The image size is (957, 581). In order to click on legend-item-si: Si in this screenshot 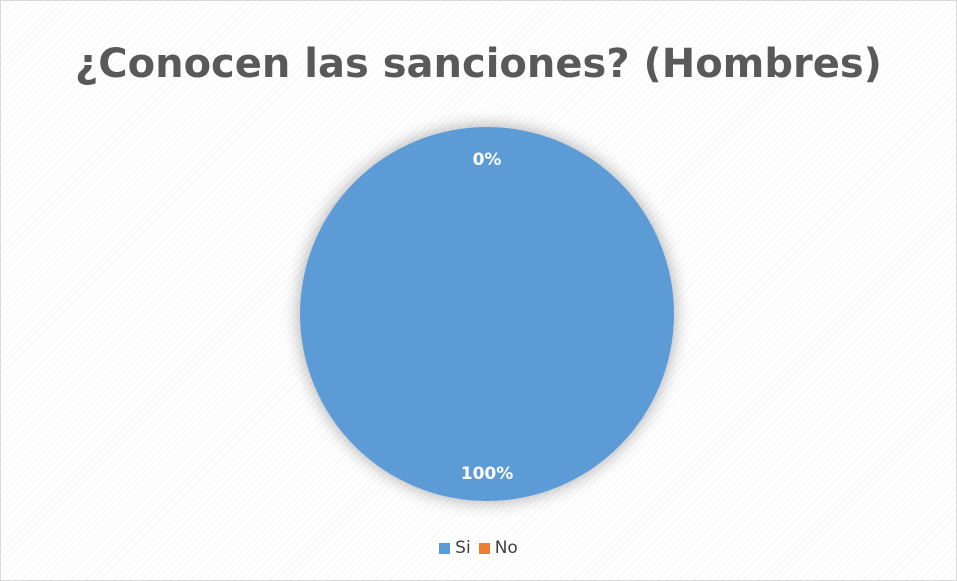, I will do `click(455, 548)`.